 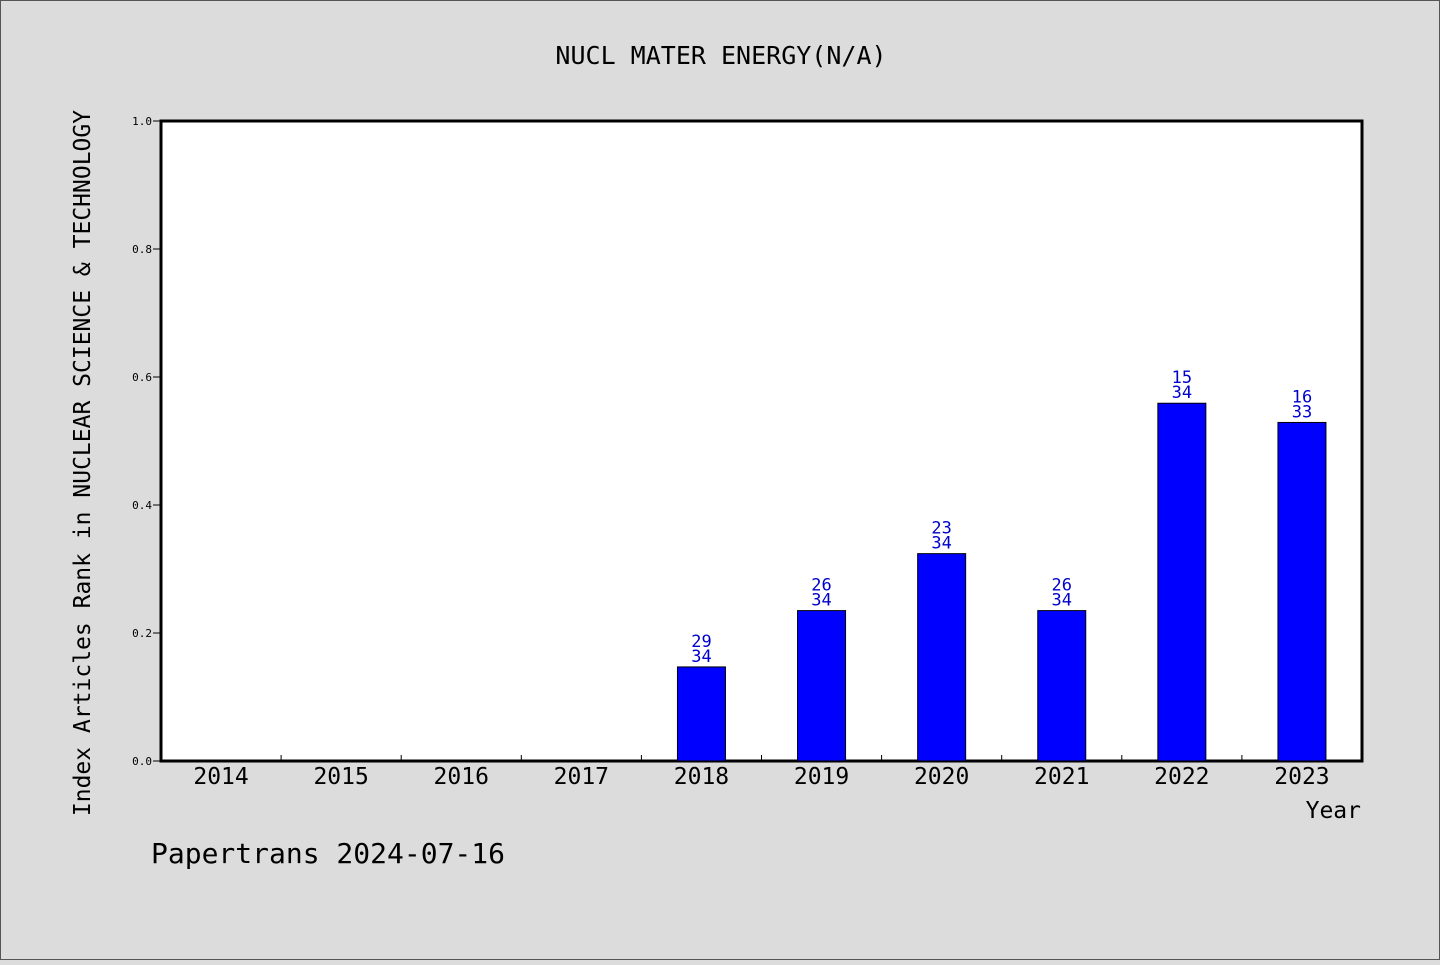 I want to click on y-tick-label: 0.2, so click(x=142, y=633).